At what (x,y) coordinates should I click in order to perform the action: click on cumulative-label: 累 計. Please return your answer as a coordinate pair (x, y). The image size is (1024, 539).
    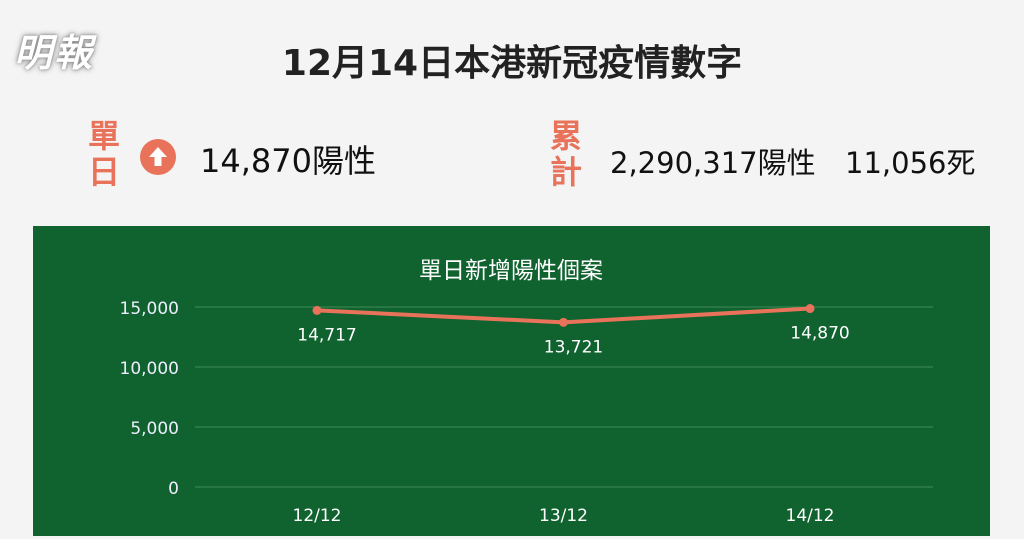
    Looking at the image, I should click on (566, 154).